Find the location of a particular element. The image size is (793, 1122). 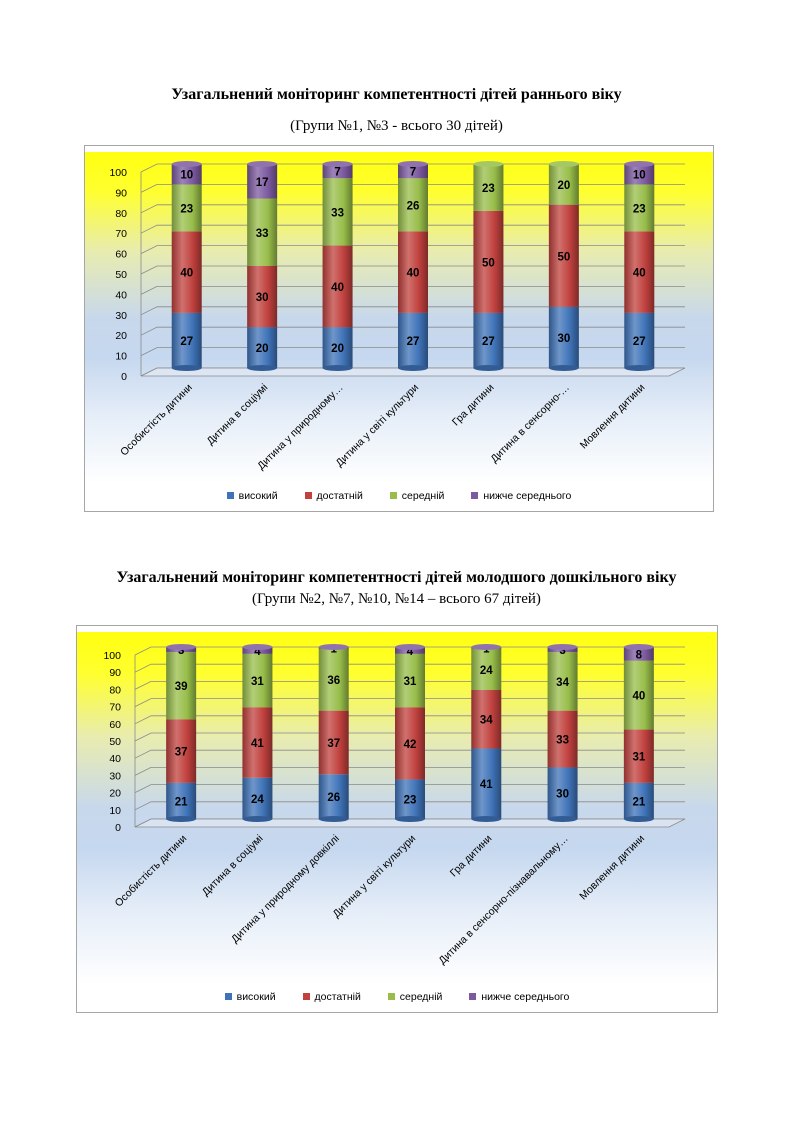

y-tick-label: 70 is located at coordinates (121, 234).